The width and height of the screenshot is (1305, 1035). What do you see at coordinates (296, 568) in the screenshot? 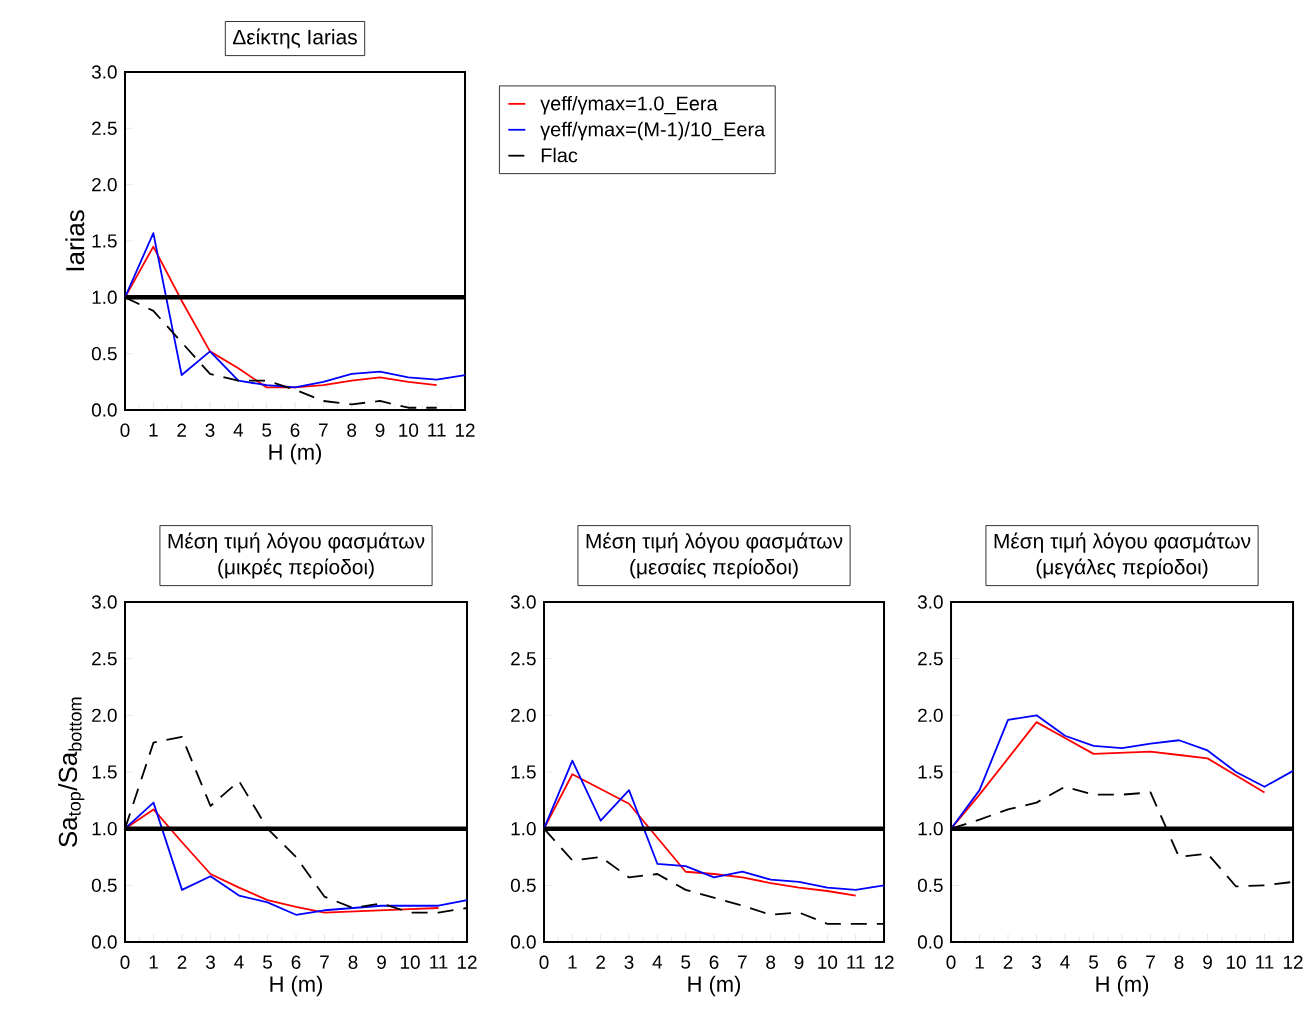
I see `chart-subtitle: (μικρές περίοδοι)` at bounding box center [296, 568].